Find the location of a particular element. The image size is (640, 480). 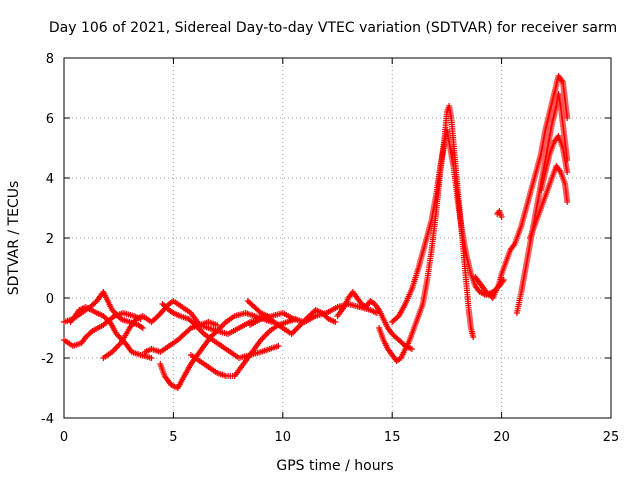

y-axis-label: SDTVAR / TECUs is located at coordinates (14, 238).